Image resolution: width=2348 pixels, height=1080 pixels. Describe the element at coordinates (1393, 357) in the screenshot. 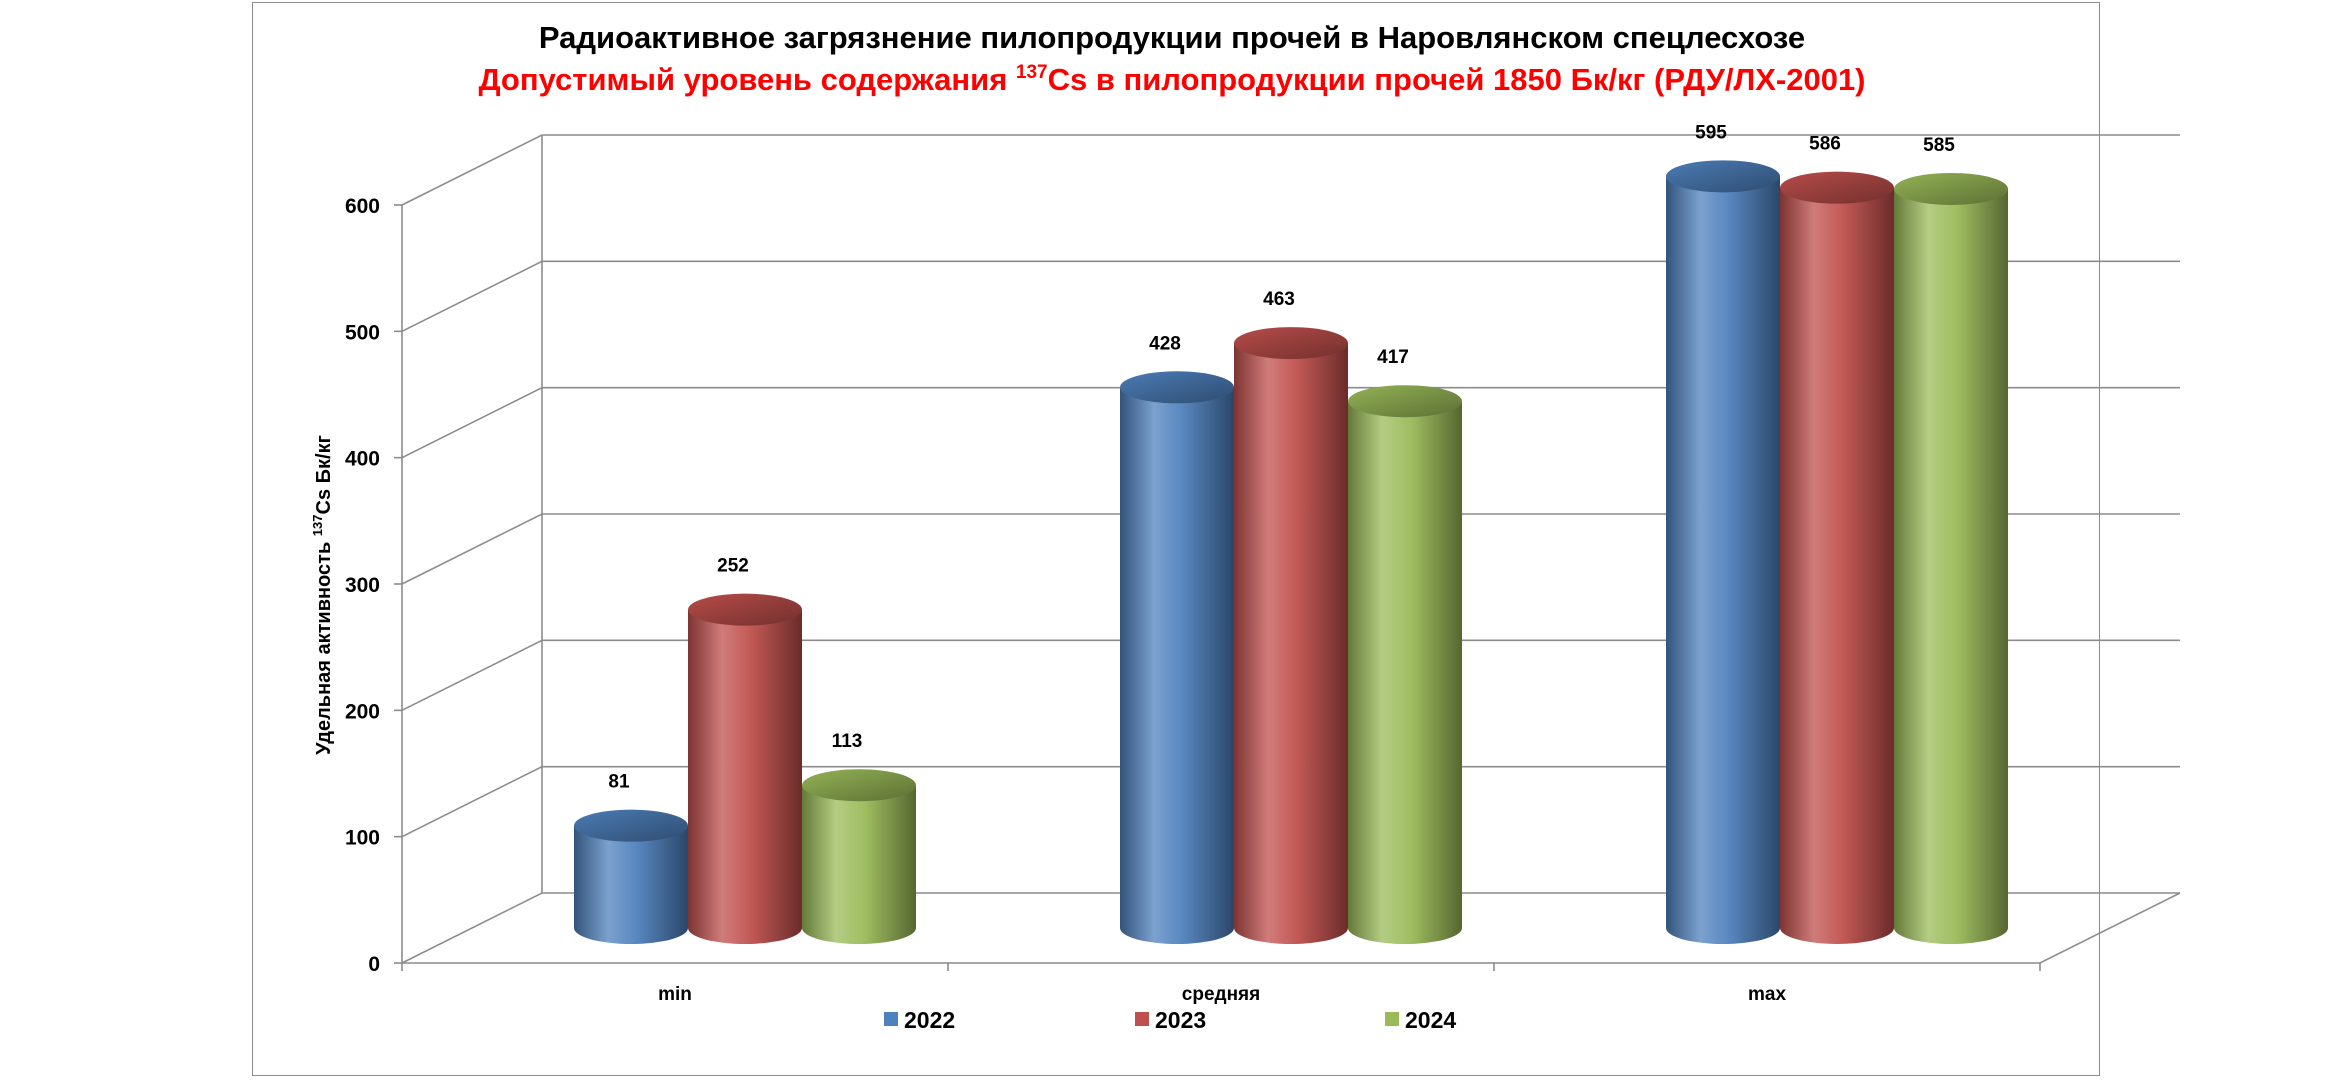

I see `data-label: 417` at that location.